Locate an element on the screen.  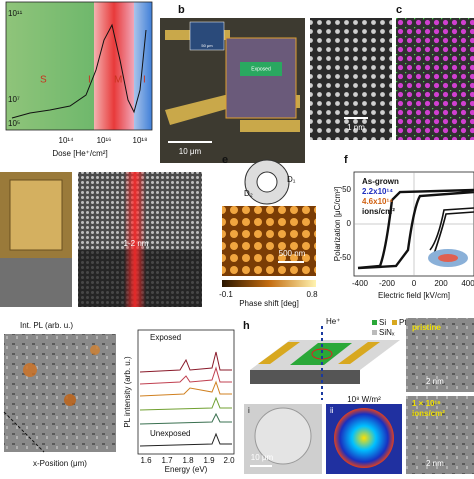
y-tick-label: 10⁷ is located at coordinates (14, 99).